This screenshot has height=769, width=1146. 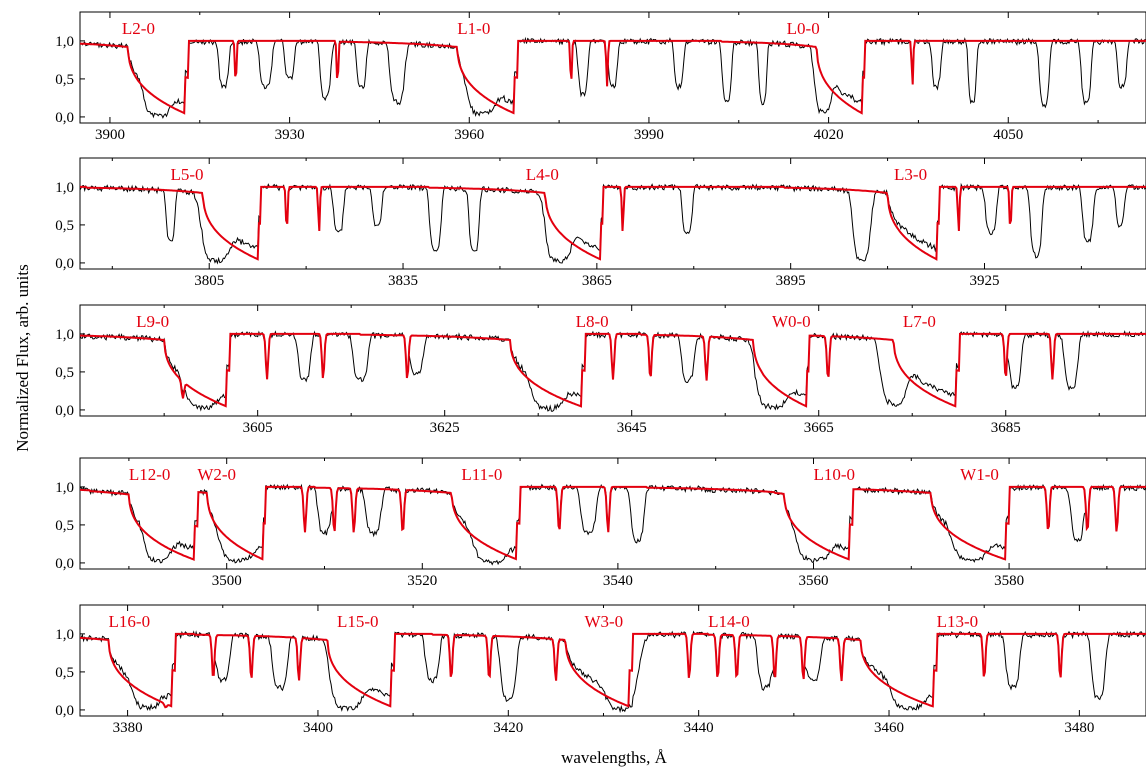 What do you see at coordinates (603, 621) in the screenshot?
I see `band-label: W3-0` at bounding box center [603, 621].